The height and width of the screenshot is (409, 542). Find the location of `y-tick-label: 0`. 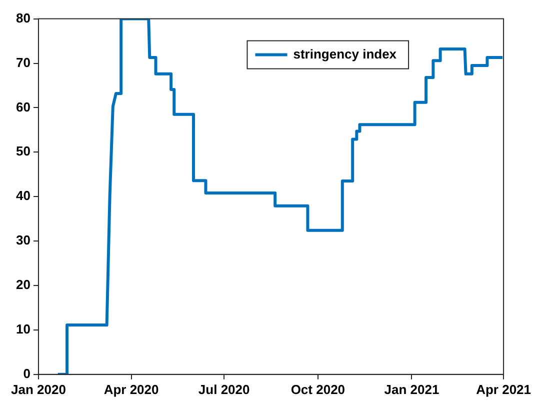

y-tick-label: 0 is located at coordinates (26, 373).